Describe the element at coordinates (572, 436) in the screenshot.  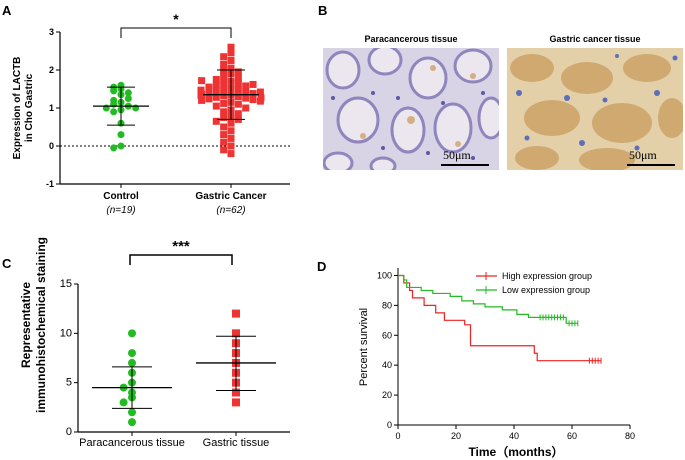
I see `x-tick-label: 60` at that location.